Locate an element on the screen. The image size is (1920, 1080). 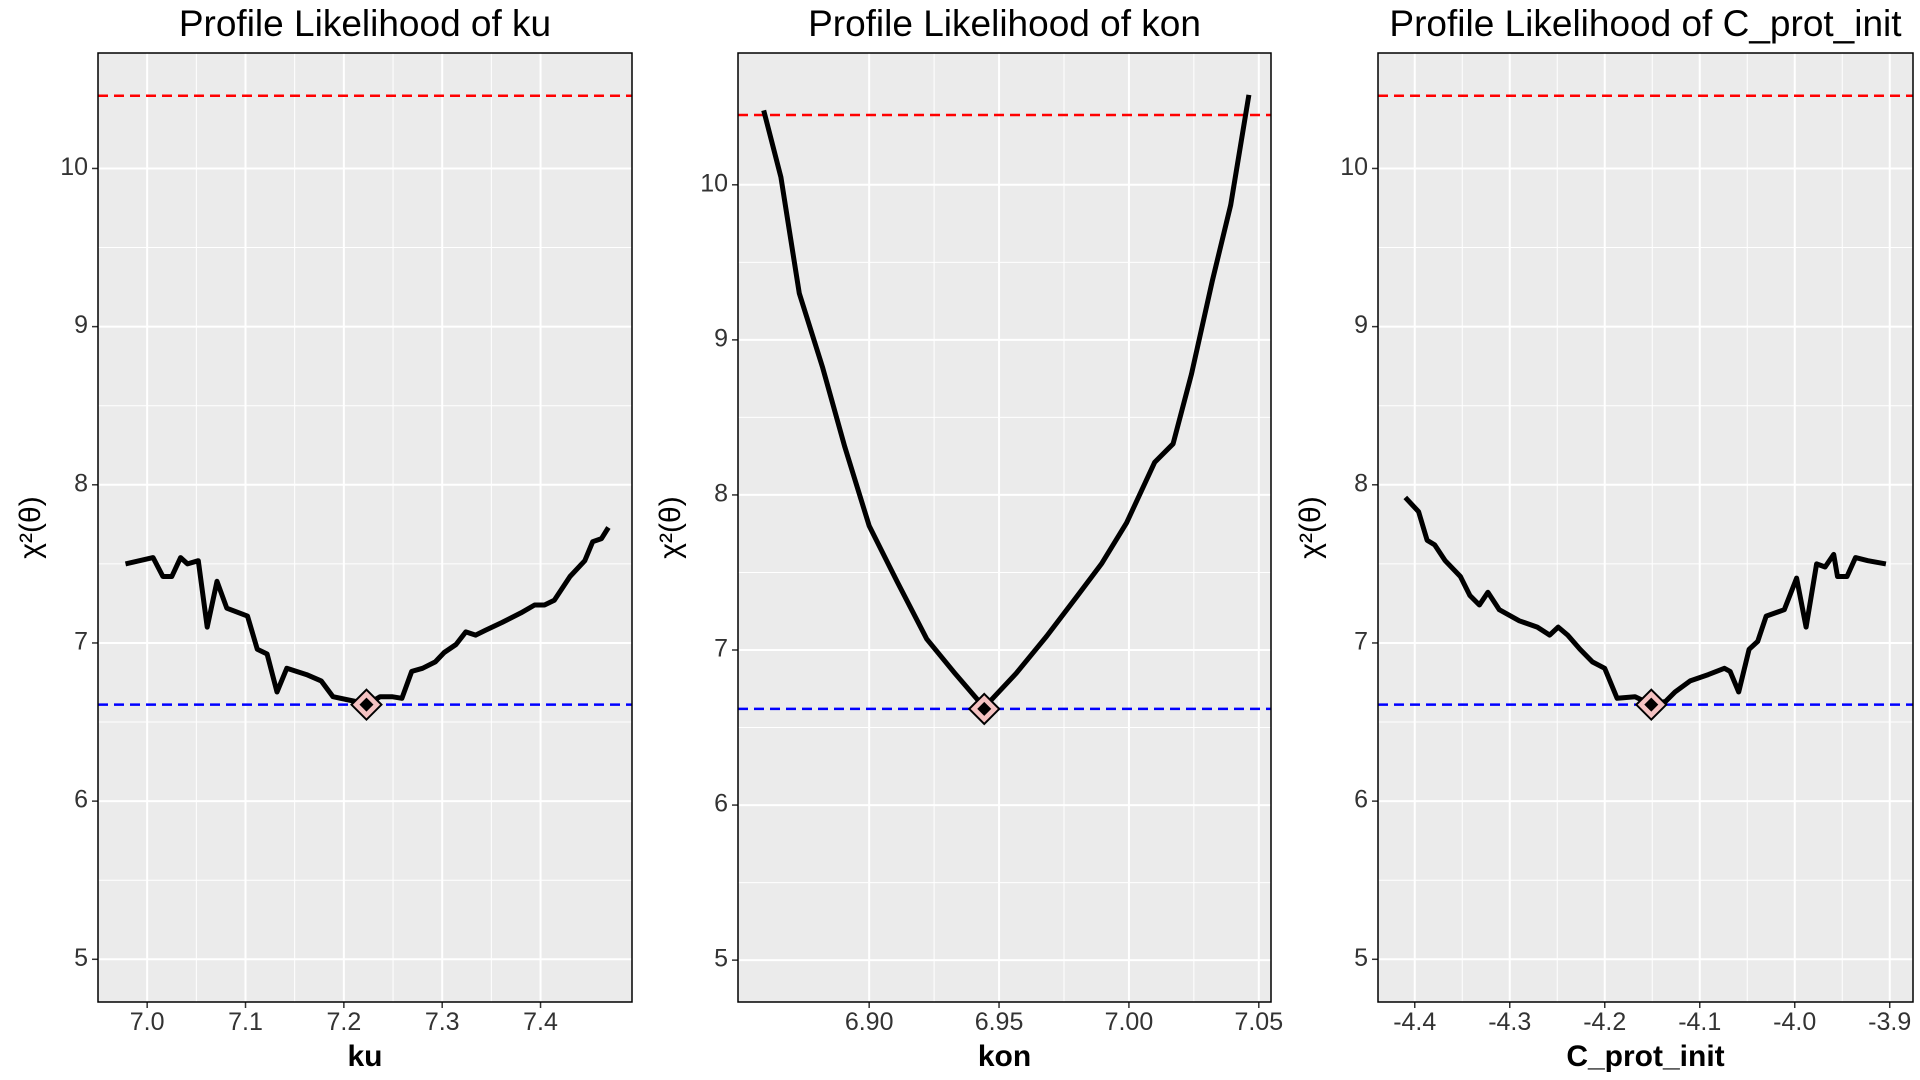
x-tick-label: -4.3 is located at coordinates (1509, 1022).